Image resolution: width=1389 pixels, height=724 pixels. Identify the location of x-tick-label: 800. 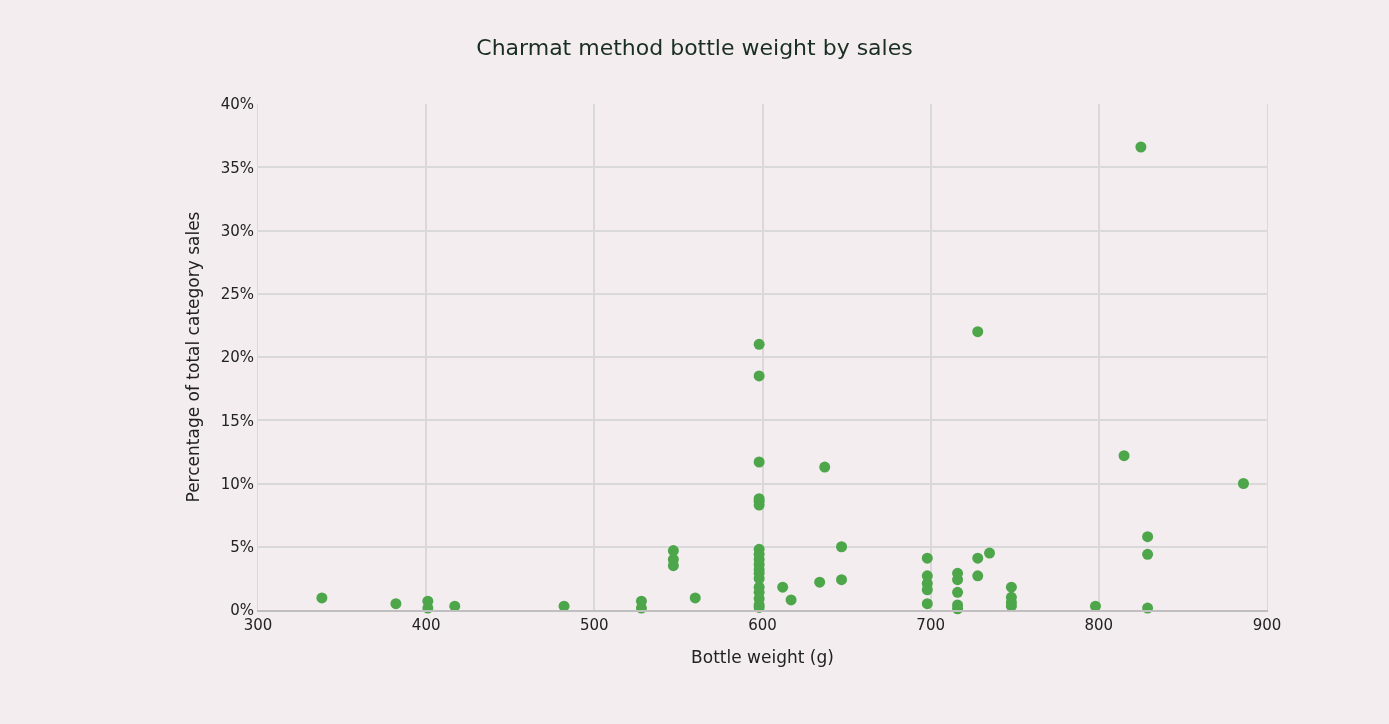
(1099, 625).